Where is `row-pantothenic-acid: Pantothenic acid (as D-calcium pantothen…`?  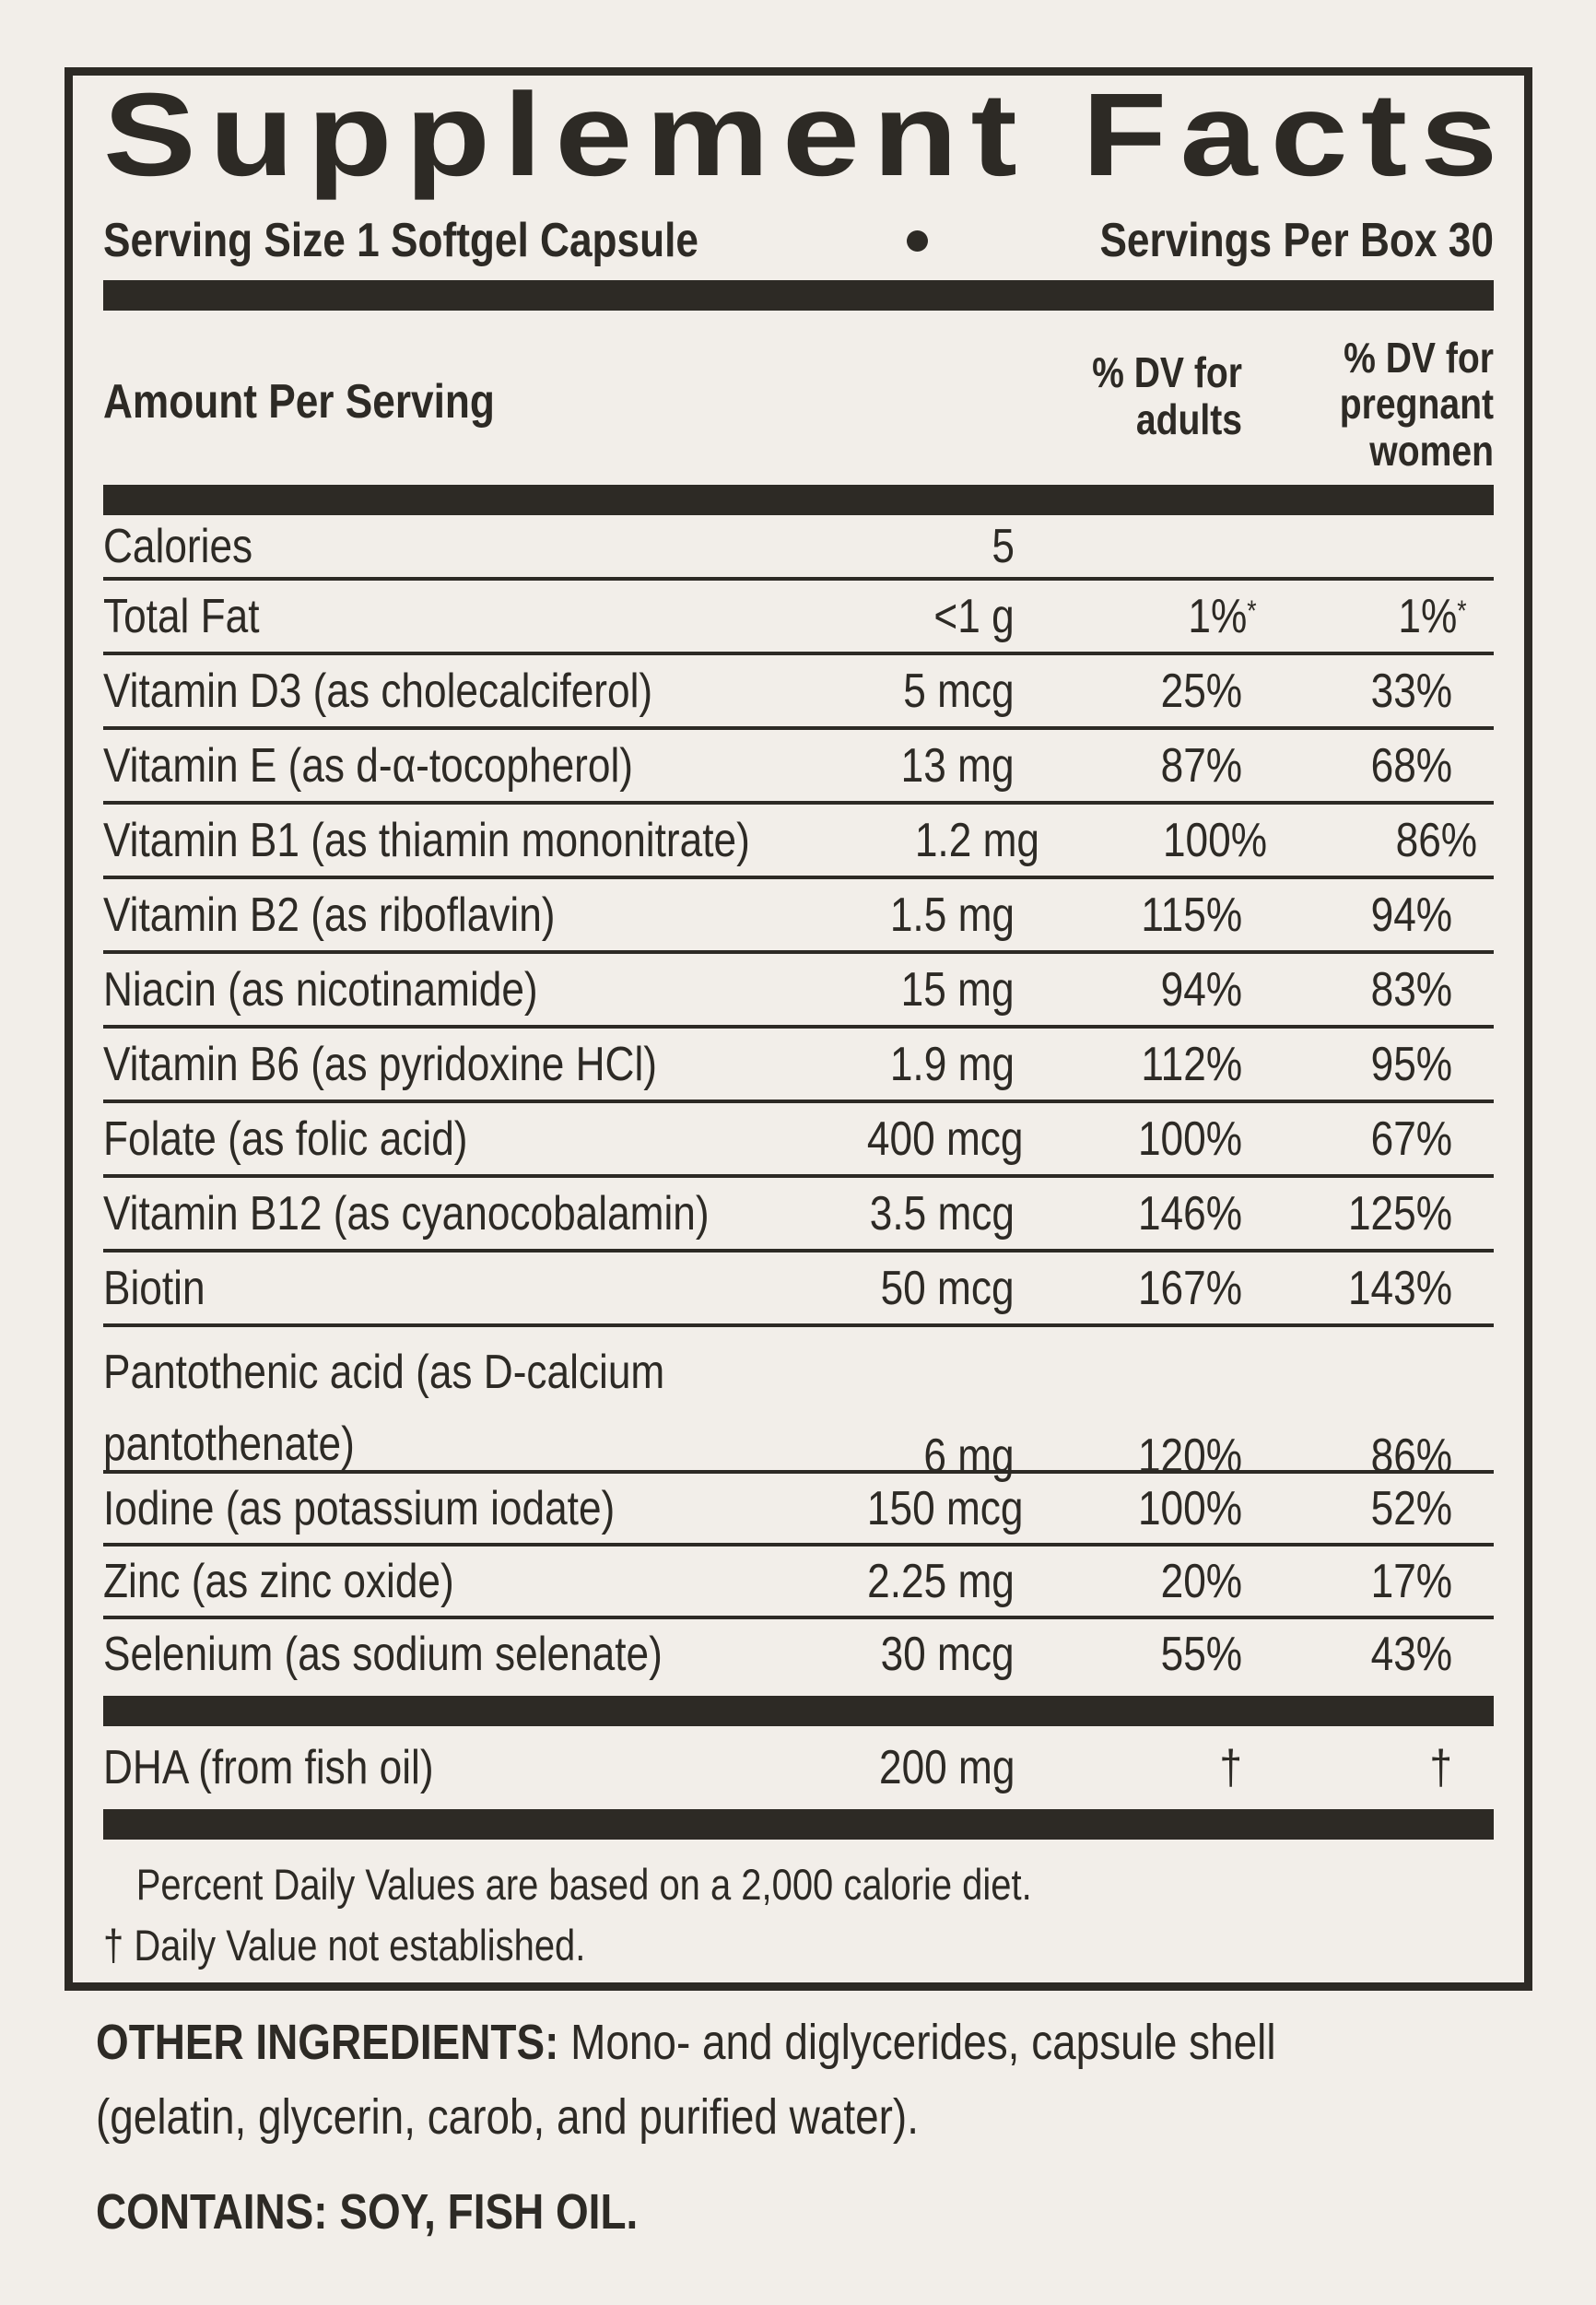 row-pantothenic-acid: Pantothenic acid (as D-calcium pantothen… is located at coordinates (798, 1401).